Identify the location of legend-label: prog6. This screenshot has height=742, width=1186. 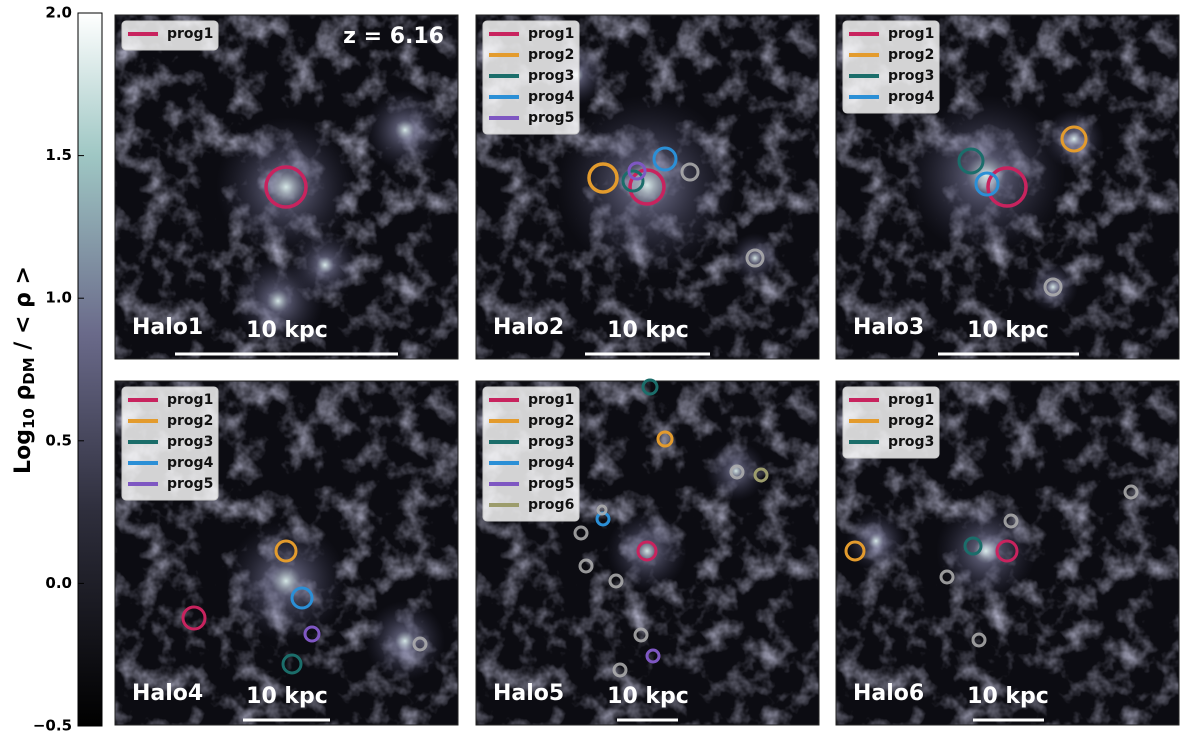
(551, 505).